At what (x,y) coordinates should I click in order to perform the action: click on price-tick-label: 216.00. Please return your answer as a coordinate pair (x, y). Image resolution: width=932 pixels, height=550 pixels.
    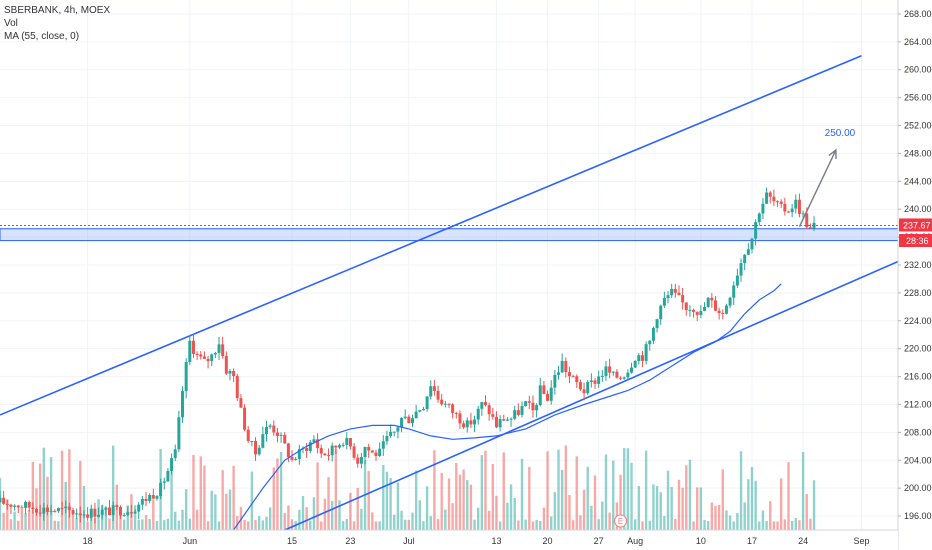
    Looking at the image, I should click on (918, 377).